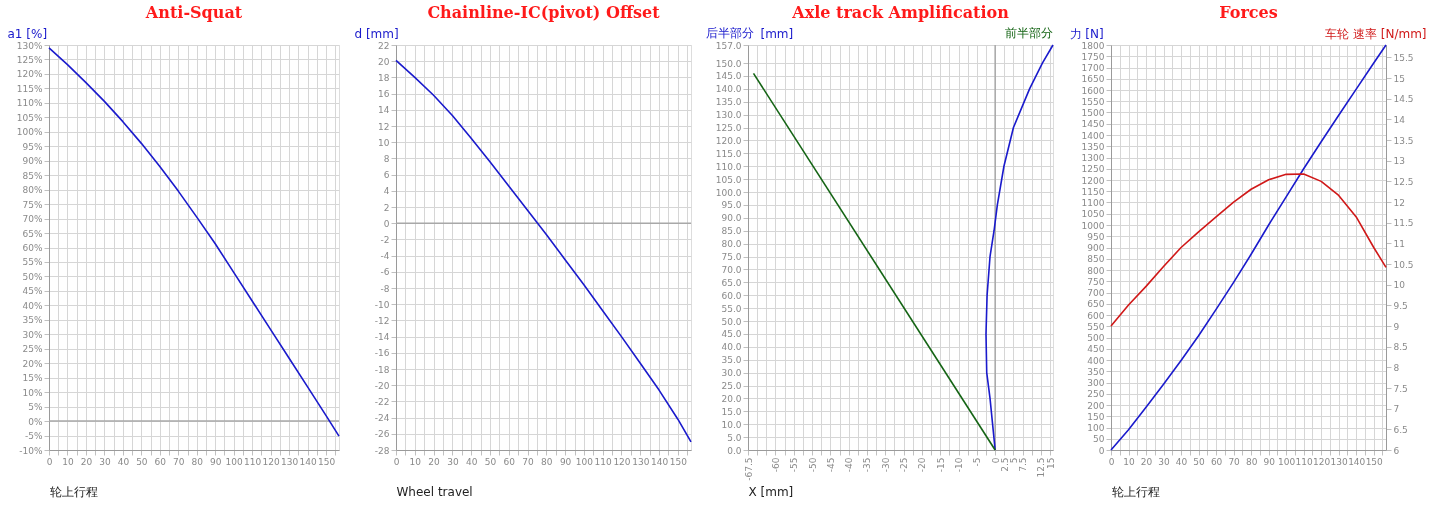 This screenshot has height=522, width=1445. What do you see at coordinates (384, 77) in the screenshot?
I see `y-tick-label: 18` at bounding box center [384, 77].